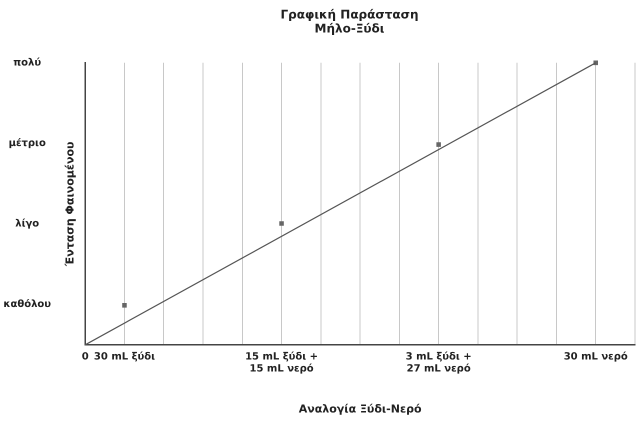  What do you see at coordinates (85, 356) in the screenshot?
I see `x-tick-label: 0` at bounding box center [85, 356].